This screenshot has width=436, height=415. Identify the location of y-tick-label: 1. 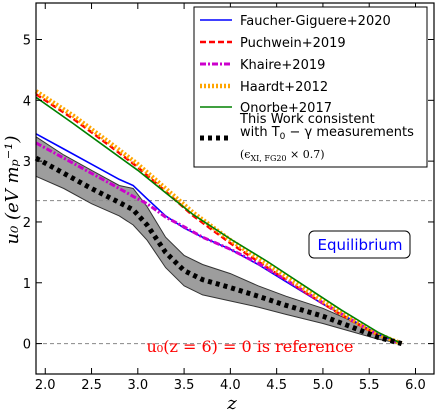
(27, 284).